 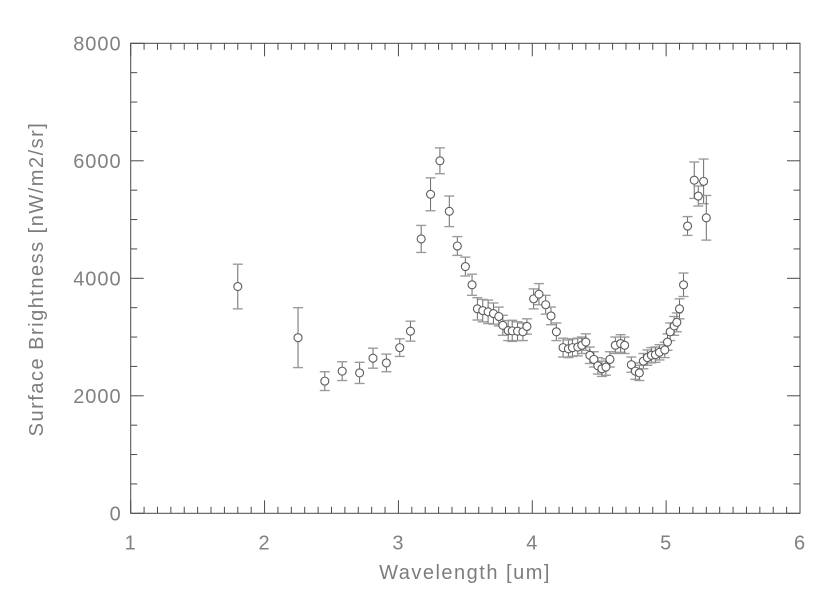 I want to click on y-tick-label: 4000, so click(x=97, y=279).